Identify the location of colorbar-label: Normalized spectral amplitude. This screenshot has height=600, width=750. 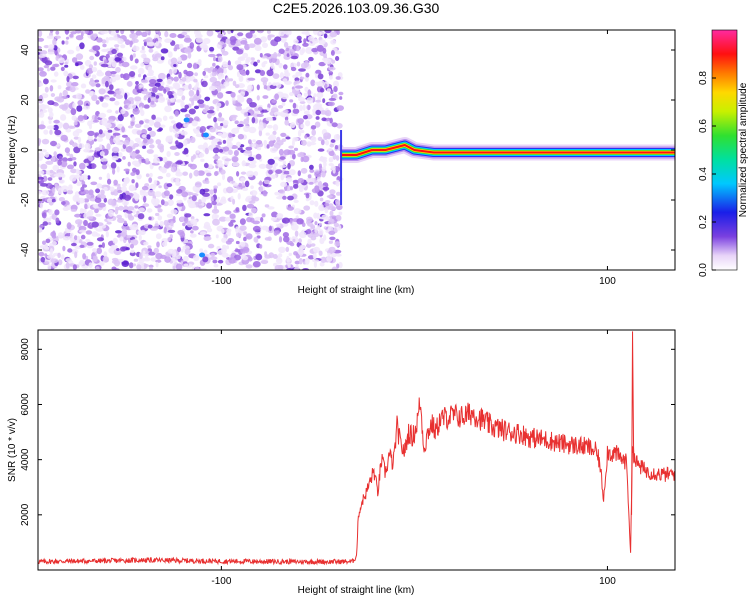
(743, 149).